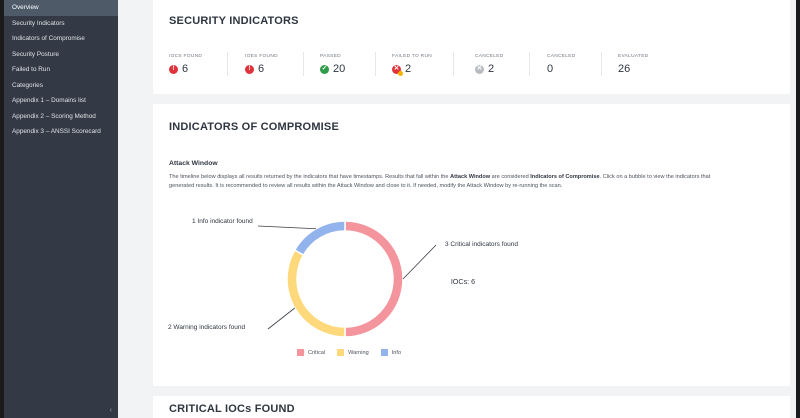 The image size is (800, 418). I want to click on sidebar-item-appendix-3: Appendix 3 – ANSSI Scorecard, so click(56, 131).